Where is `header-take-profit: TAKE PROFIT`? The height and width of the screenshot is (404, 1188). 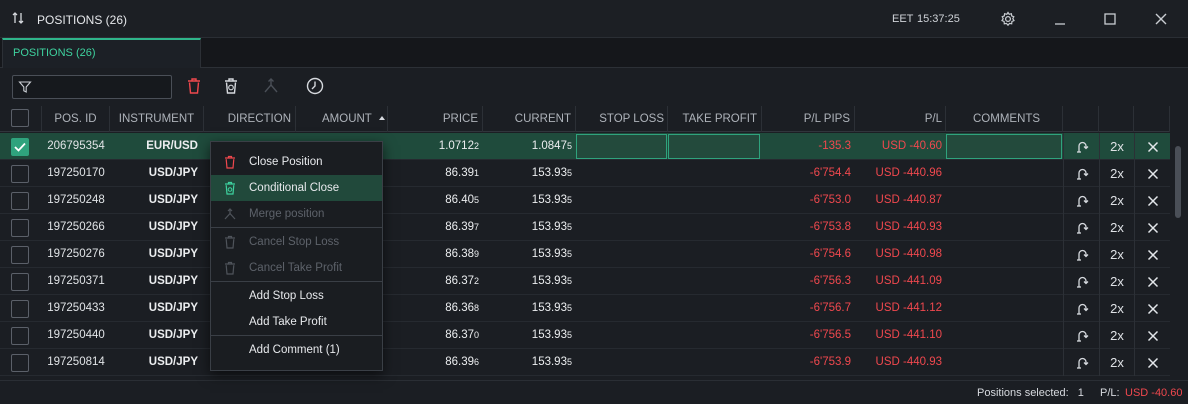
header-take-profit: TAKE PROFIT is located at coordinates (715, 119).